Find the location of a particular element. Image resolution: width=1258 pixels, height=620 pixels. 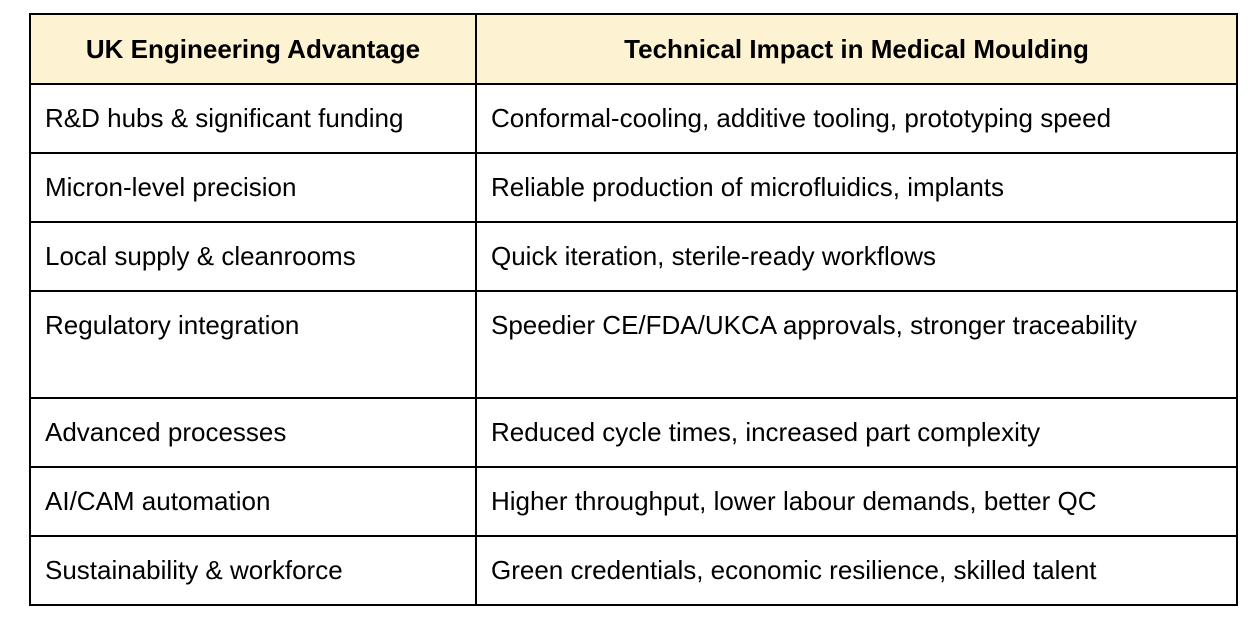

impact-cell: Quick iteration, sterile-ready workflows is located at coordinates (856, 256).